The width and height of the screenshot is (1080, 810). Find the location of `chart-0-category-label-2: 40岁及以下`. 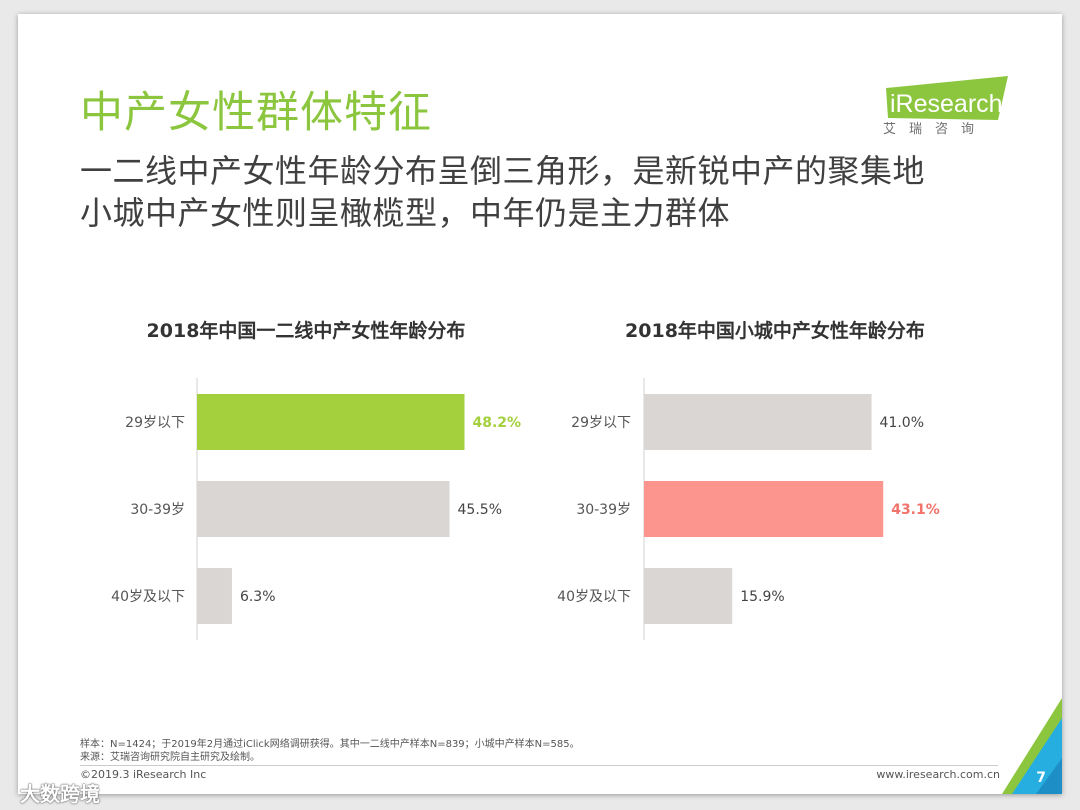

chart-0-category-label-2: 40岁及以下 is located at coordinates (148, 597).